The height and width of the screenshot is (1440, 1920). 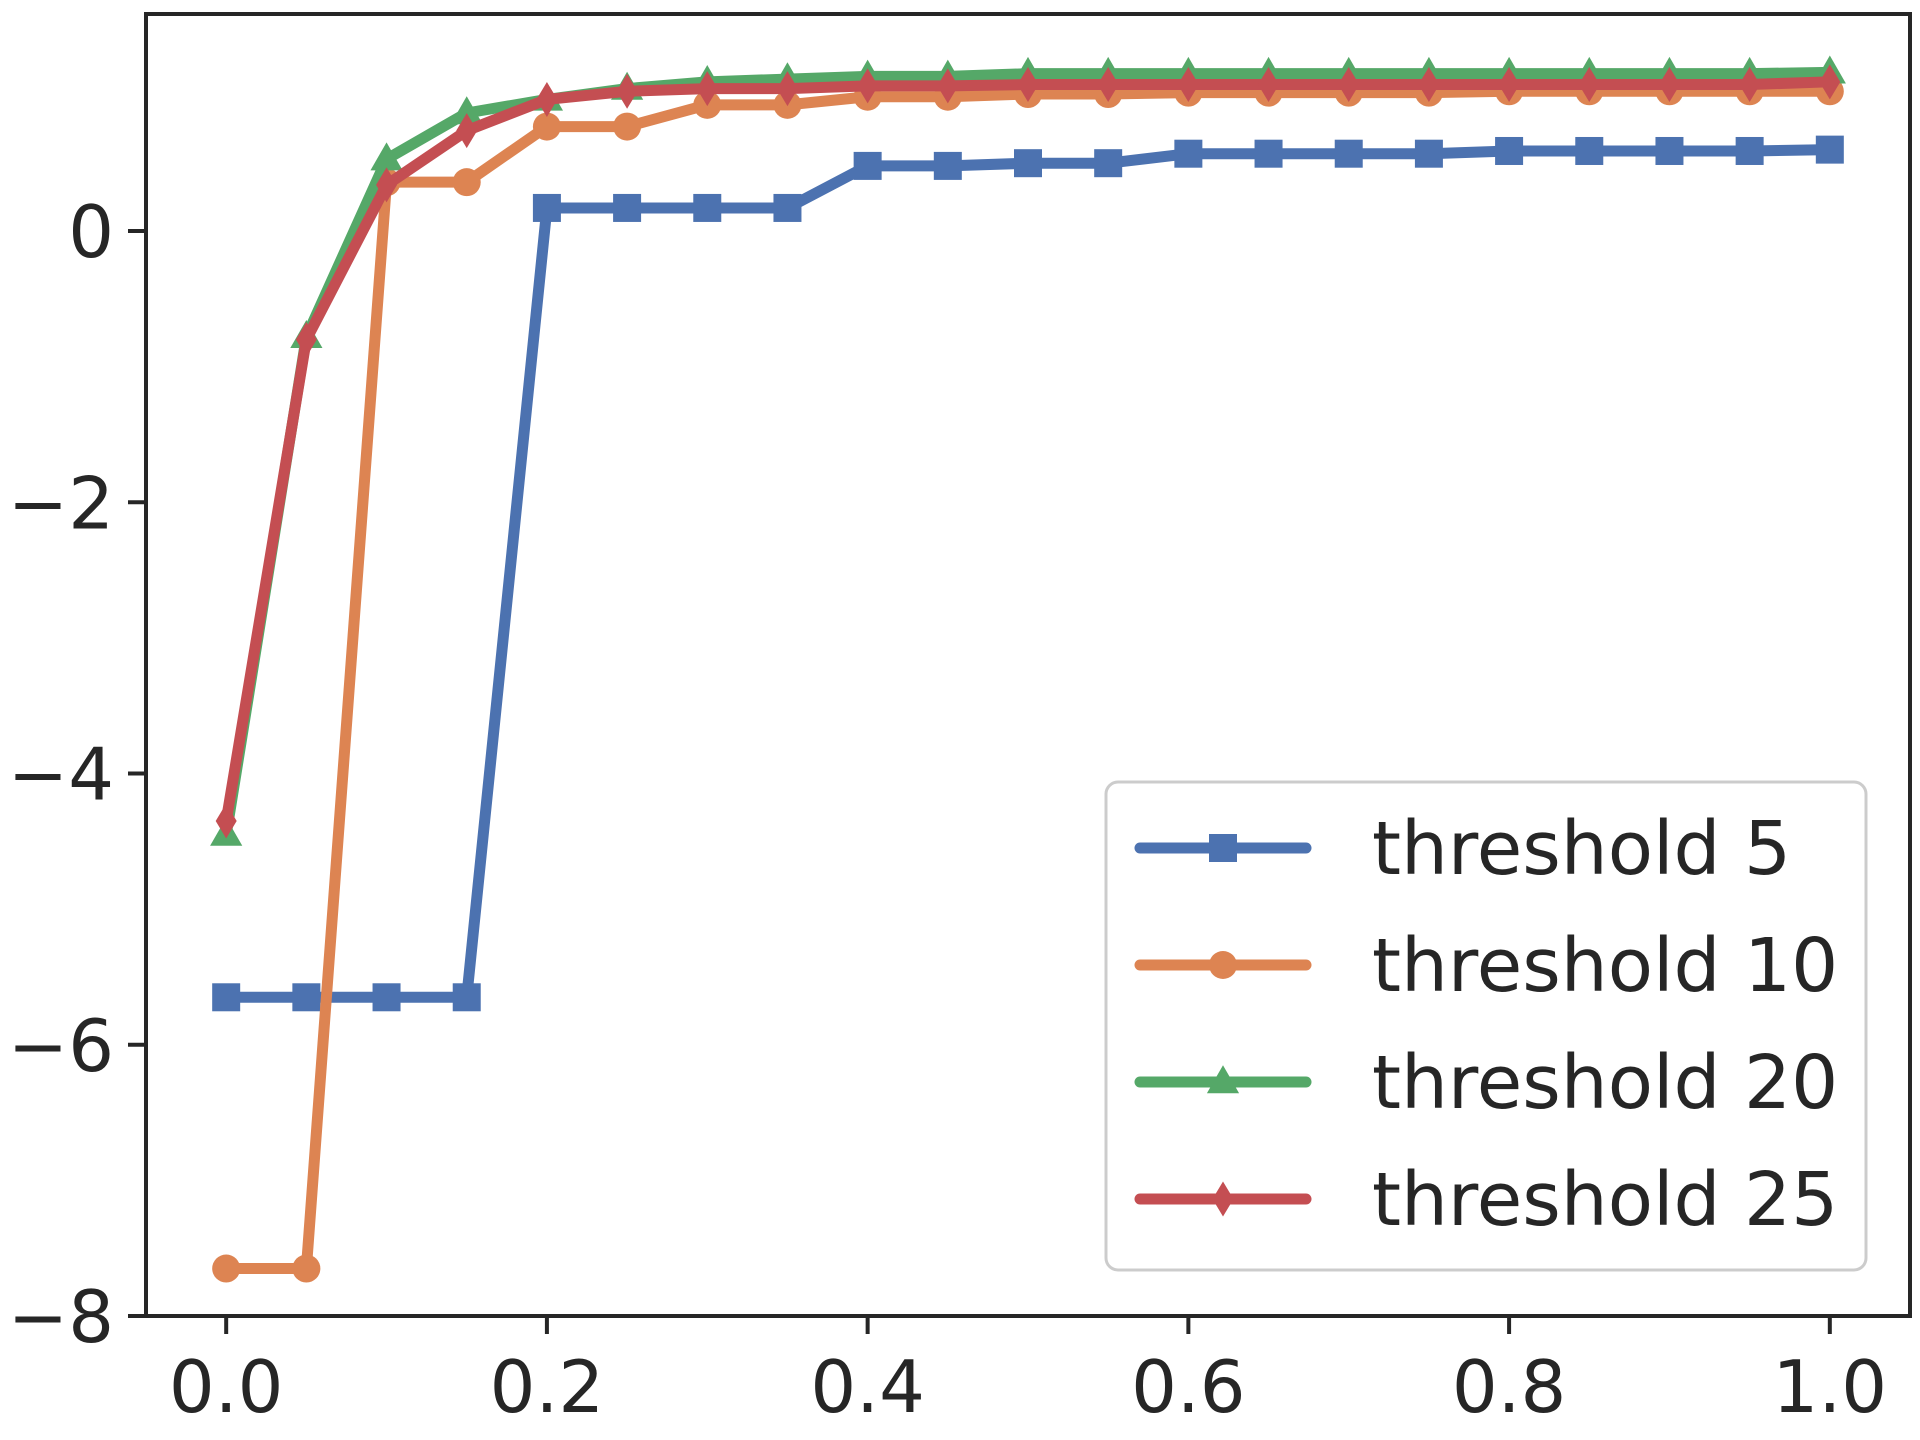 What do you see at coordinates (867, 1387) in the screenshot?
I see `x-tick-label: 0.4` at bounding box center [867, 1387].